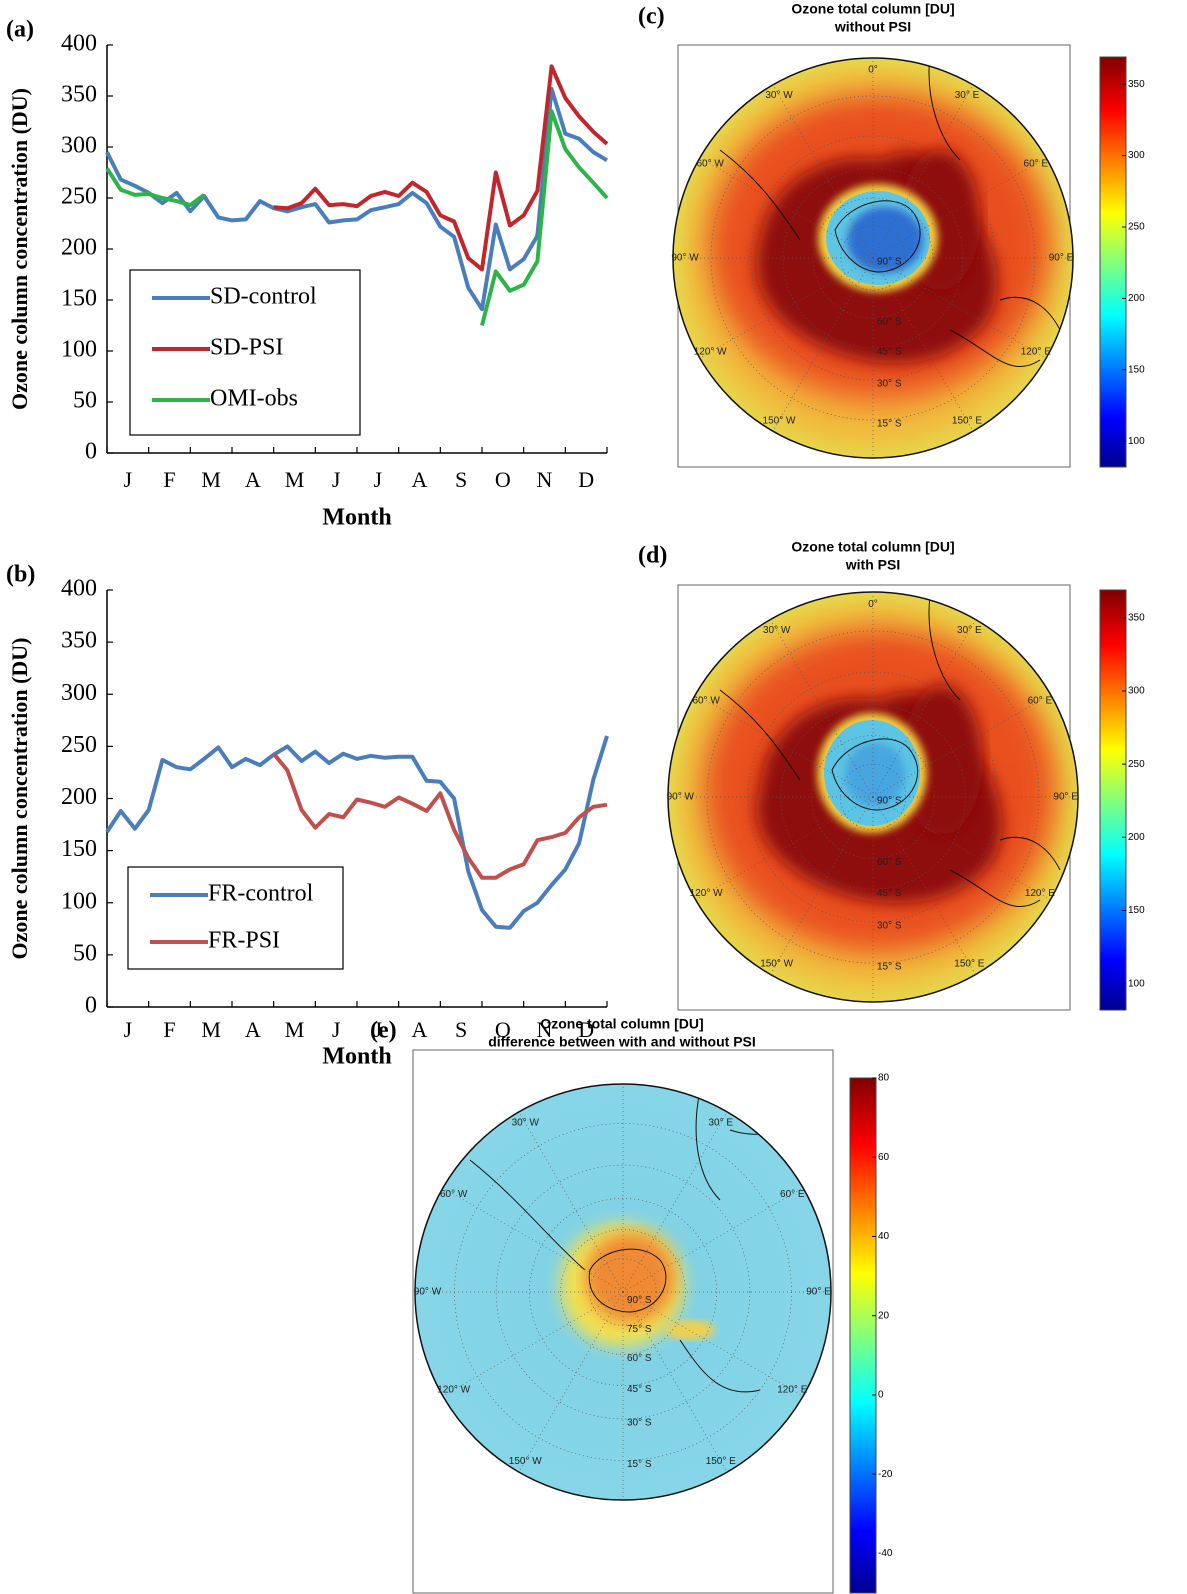  What do you see at coordinates (20, 575) in the screenshot?
I see `panel-label: (b)` at bounding box center [20, 575].